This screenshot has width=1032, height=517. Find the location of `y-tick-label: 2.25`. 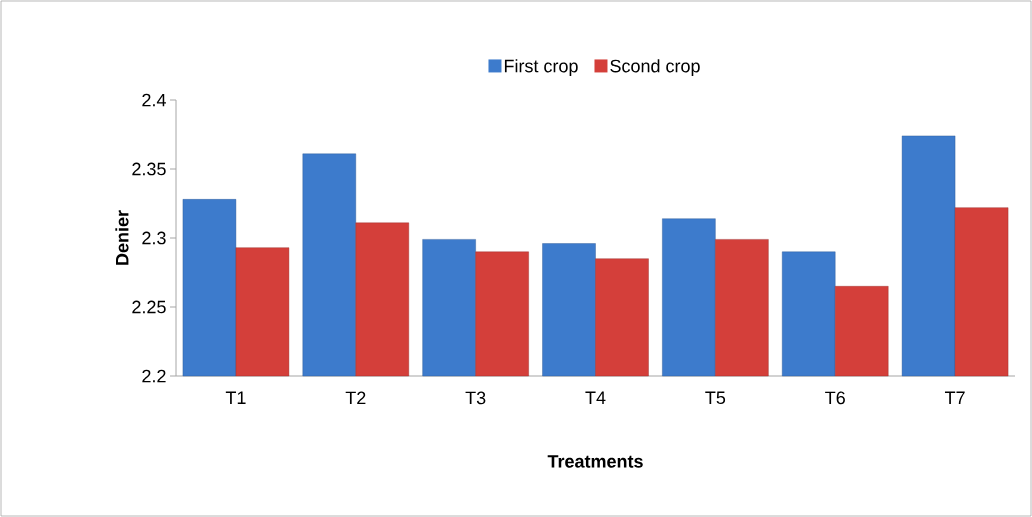

y-tick-label: 2.25 is located at coordinates (149, 307).